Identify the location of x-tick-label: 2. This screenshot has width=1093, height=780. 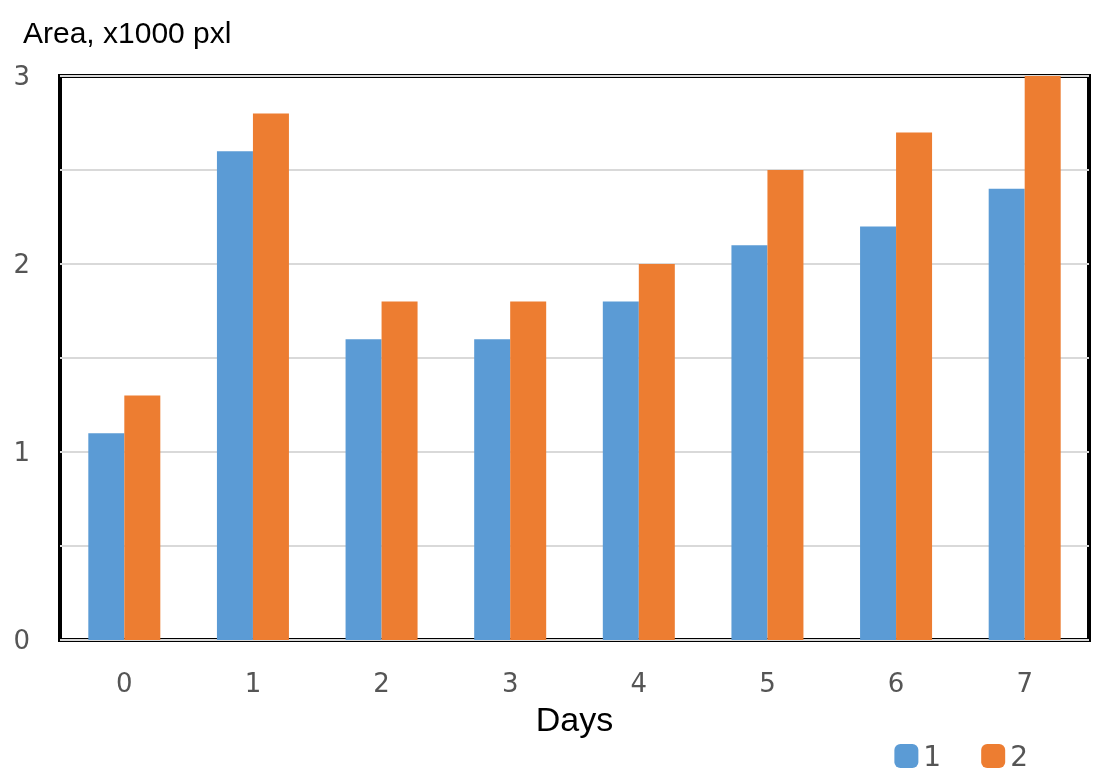
(381, 683).